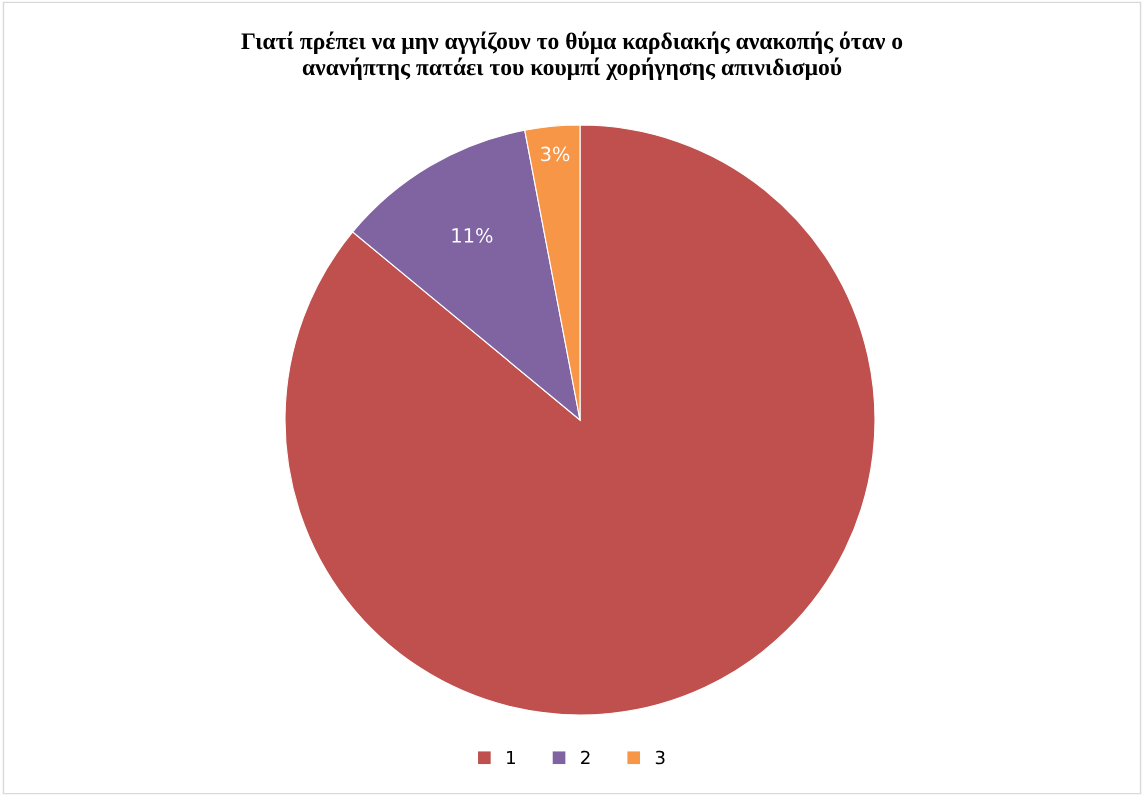  Describe the element at coordinates (511, 757) in the screenshot. I see `legend-label: 1` at that location.